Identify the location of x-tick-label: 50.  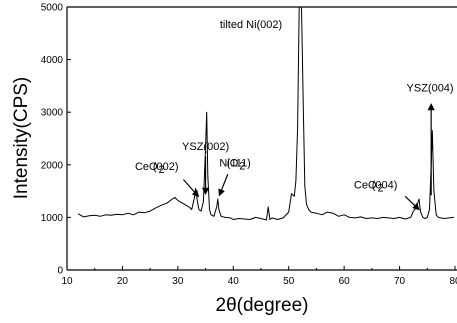
(289, 281).